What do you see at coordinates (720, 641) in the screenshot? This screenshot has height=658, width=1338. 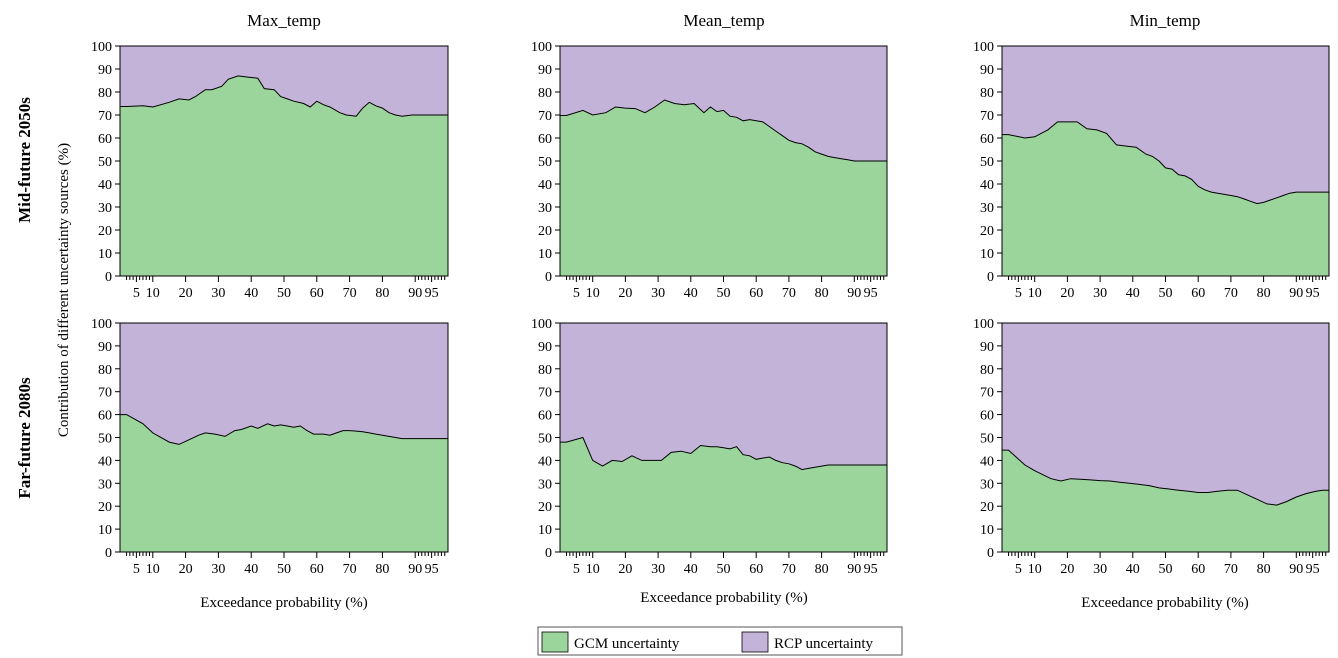 I see `legend-frame` at bounding box center [720, 641].